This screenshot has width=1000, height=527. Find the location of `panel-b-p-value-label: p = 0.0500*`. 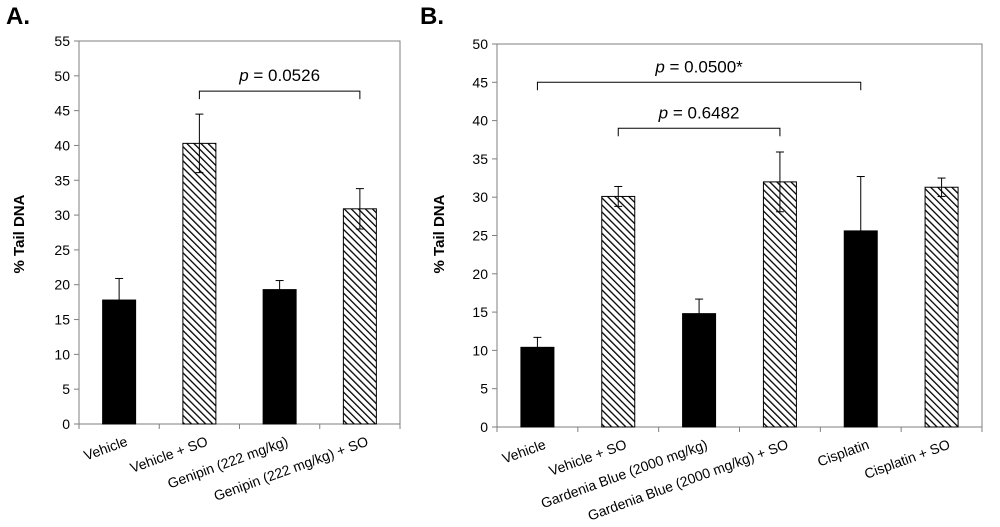

panel-b-p-value-label: p = 0.0500* is located at coordinates (698, 66).